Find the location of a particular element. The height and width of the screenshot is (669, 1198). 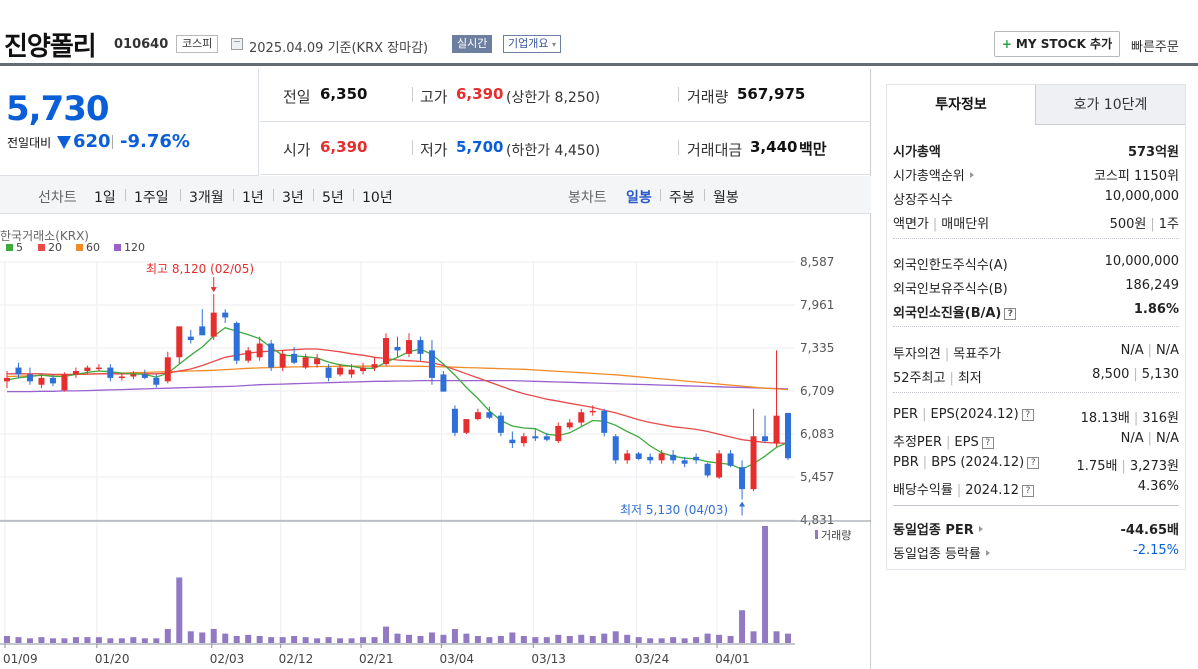

row-dividend: 배당수익률 | 2024.12? 4.36% is located at coordinates (1036, 488).